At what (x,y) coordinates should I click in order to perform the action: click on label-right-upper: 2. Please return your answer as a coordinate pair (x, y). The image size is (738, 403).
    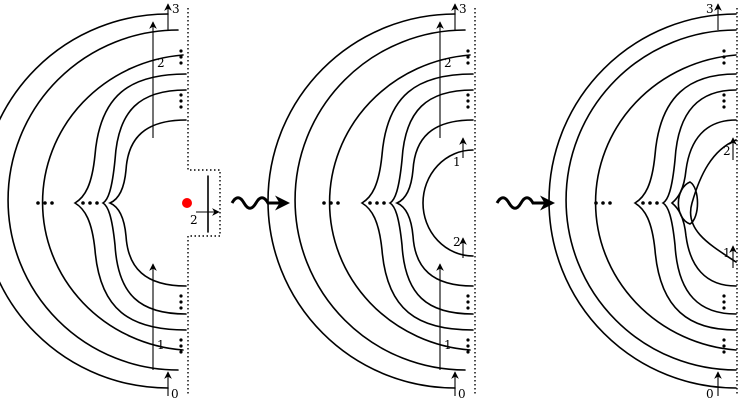
    Looking at the image, I should click on (727, 151).